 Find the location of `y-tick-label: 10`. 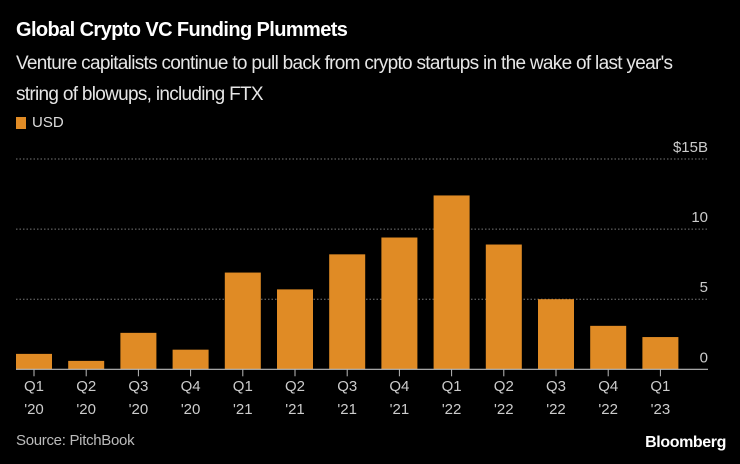

y-tick-label: 10 is located at coordinates (699, 217).